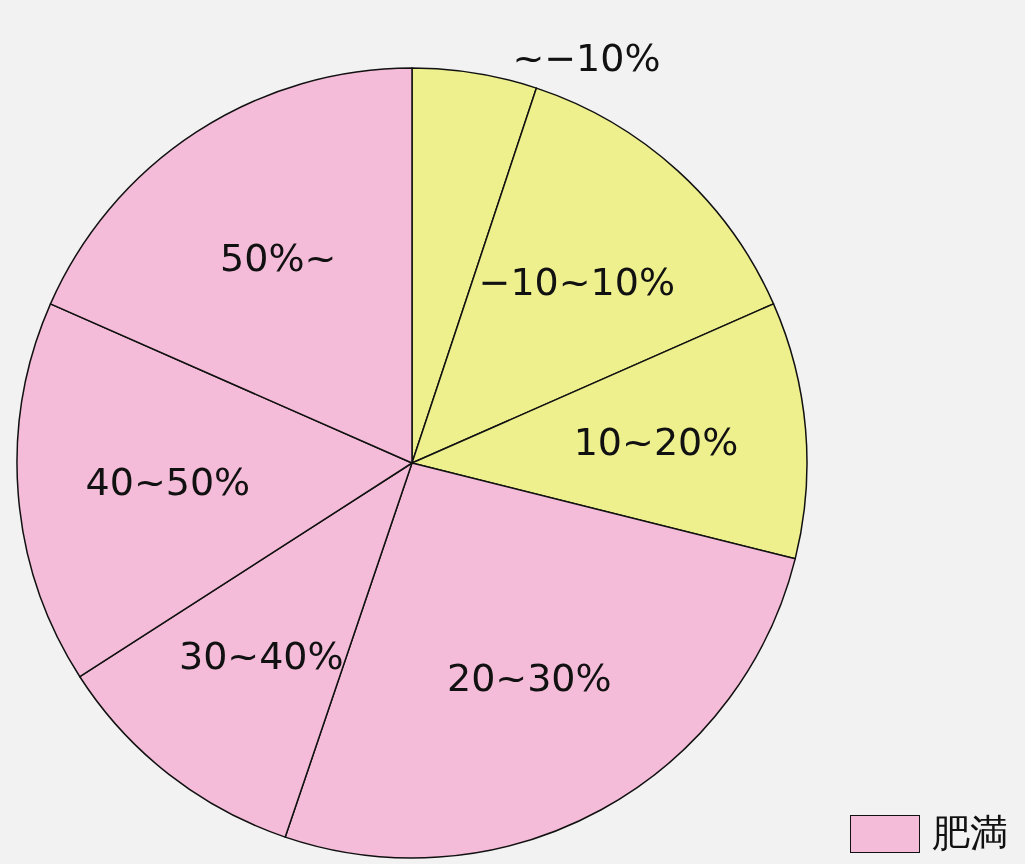 The height and width of the screenshot is (864, 1025). Describe the element at coordinates (529, 677) in the screenshot. I see `slice-label: 20~30%` at that location.